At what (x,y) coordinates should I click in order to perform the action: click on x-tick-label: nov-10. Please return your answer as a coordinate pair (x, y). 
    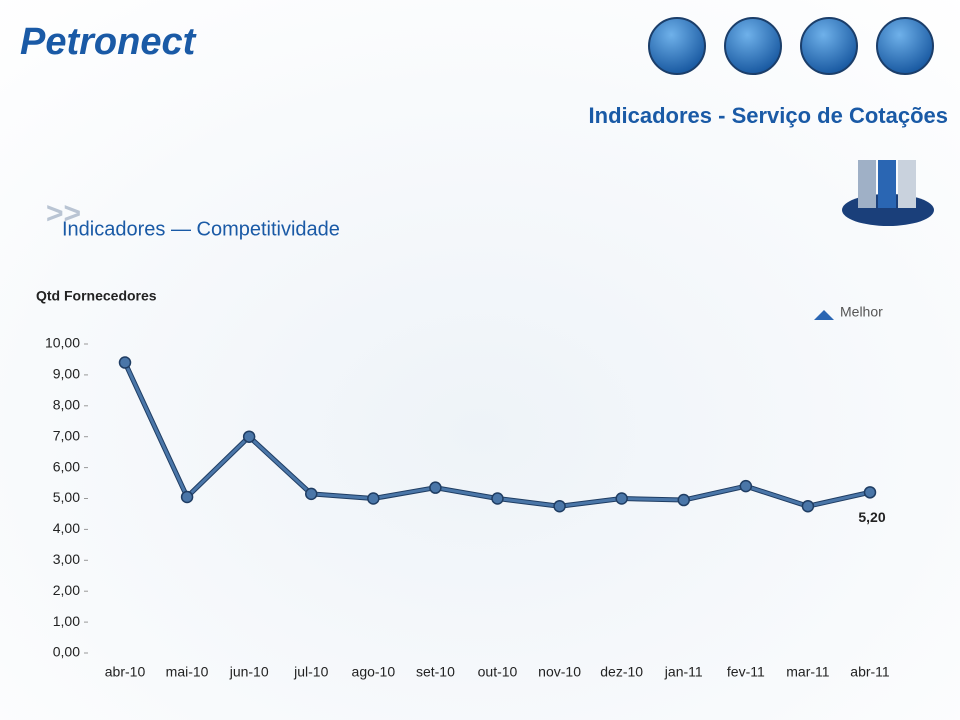
    Looking at the image, I should click on (559, 672).